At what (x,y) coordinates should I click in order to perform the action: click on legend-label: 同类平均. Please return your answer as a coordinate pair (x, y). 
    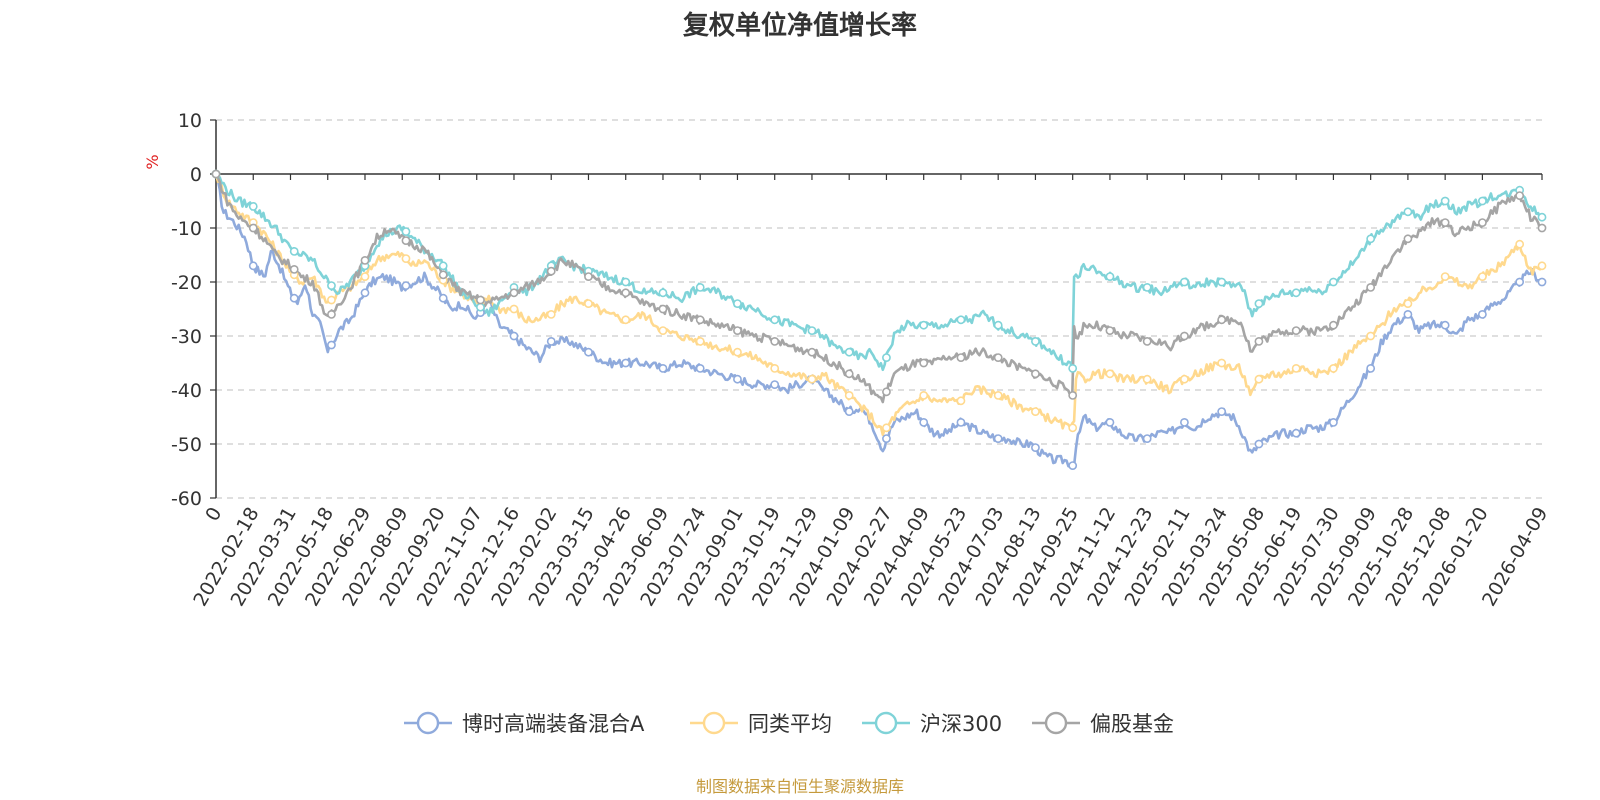
    Looking at the image, I should click on (790, 724).